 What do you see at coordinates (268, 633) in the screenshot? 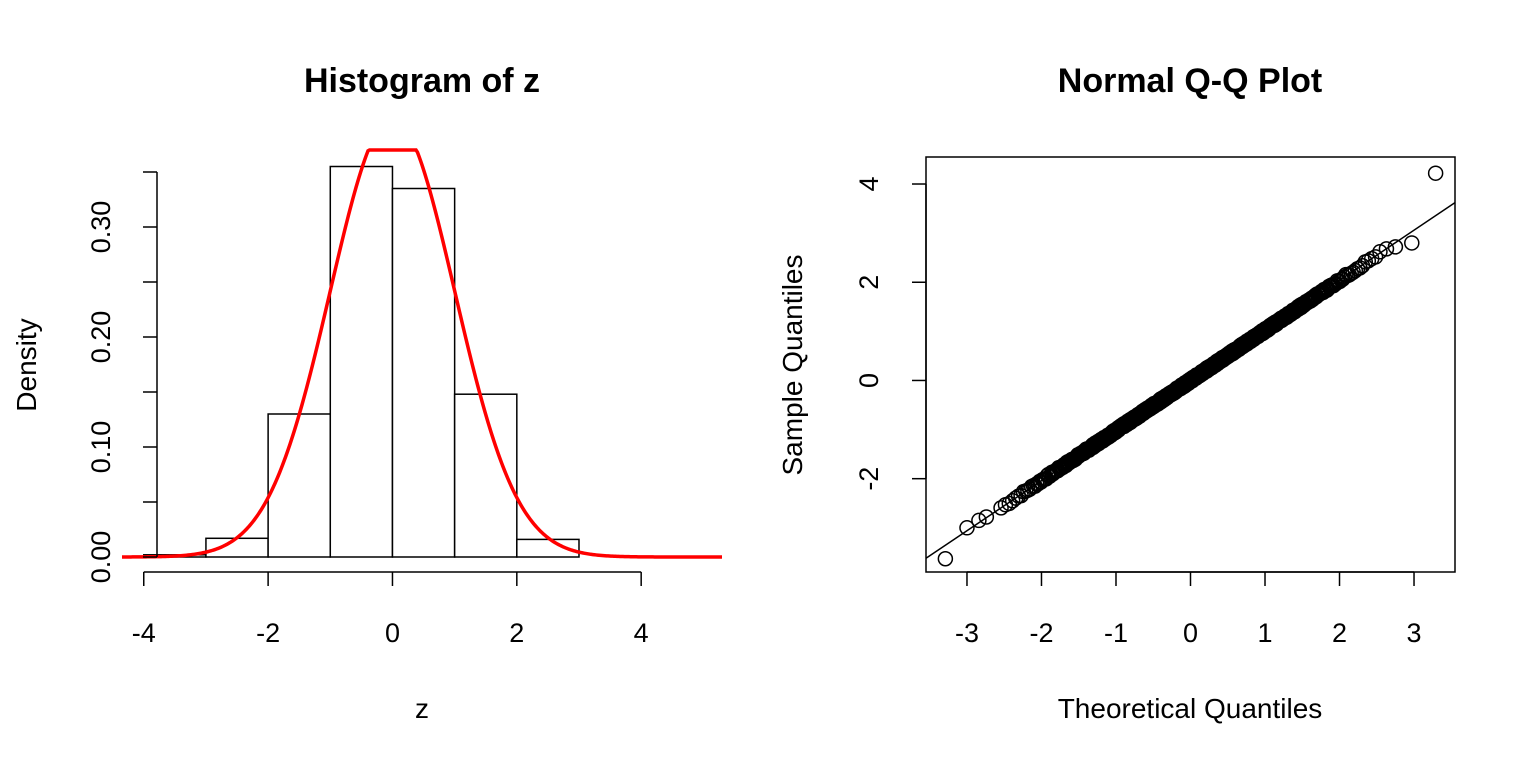
I see `histogram-x-tick-label: -2` at bounding box center [268, 633].